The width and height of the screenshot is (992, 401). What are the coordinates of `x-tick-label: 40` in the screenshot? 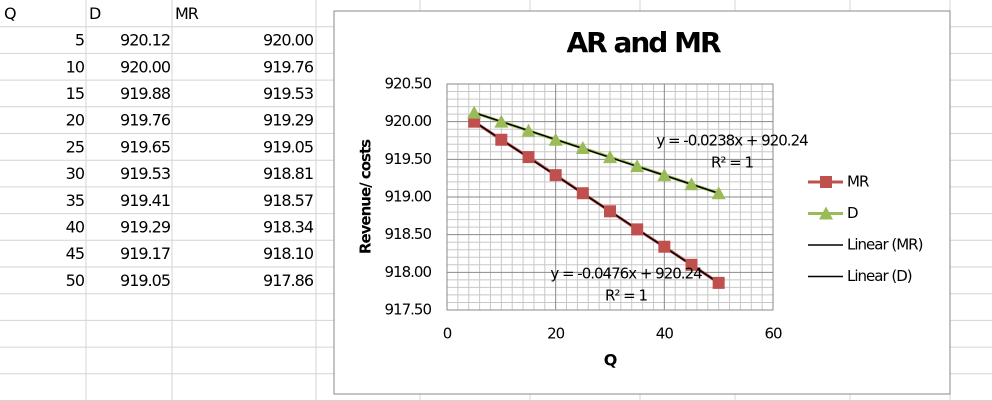 It's located at (665, 334).